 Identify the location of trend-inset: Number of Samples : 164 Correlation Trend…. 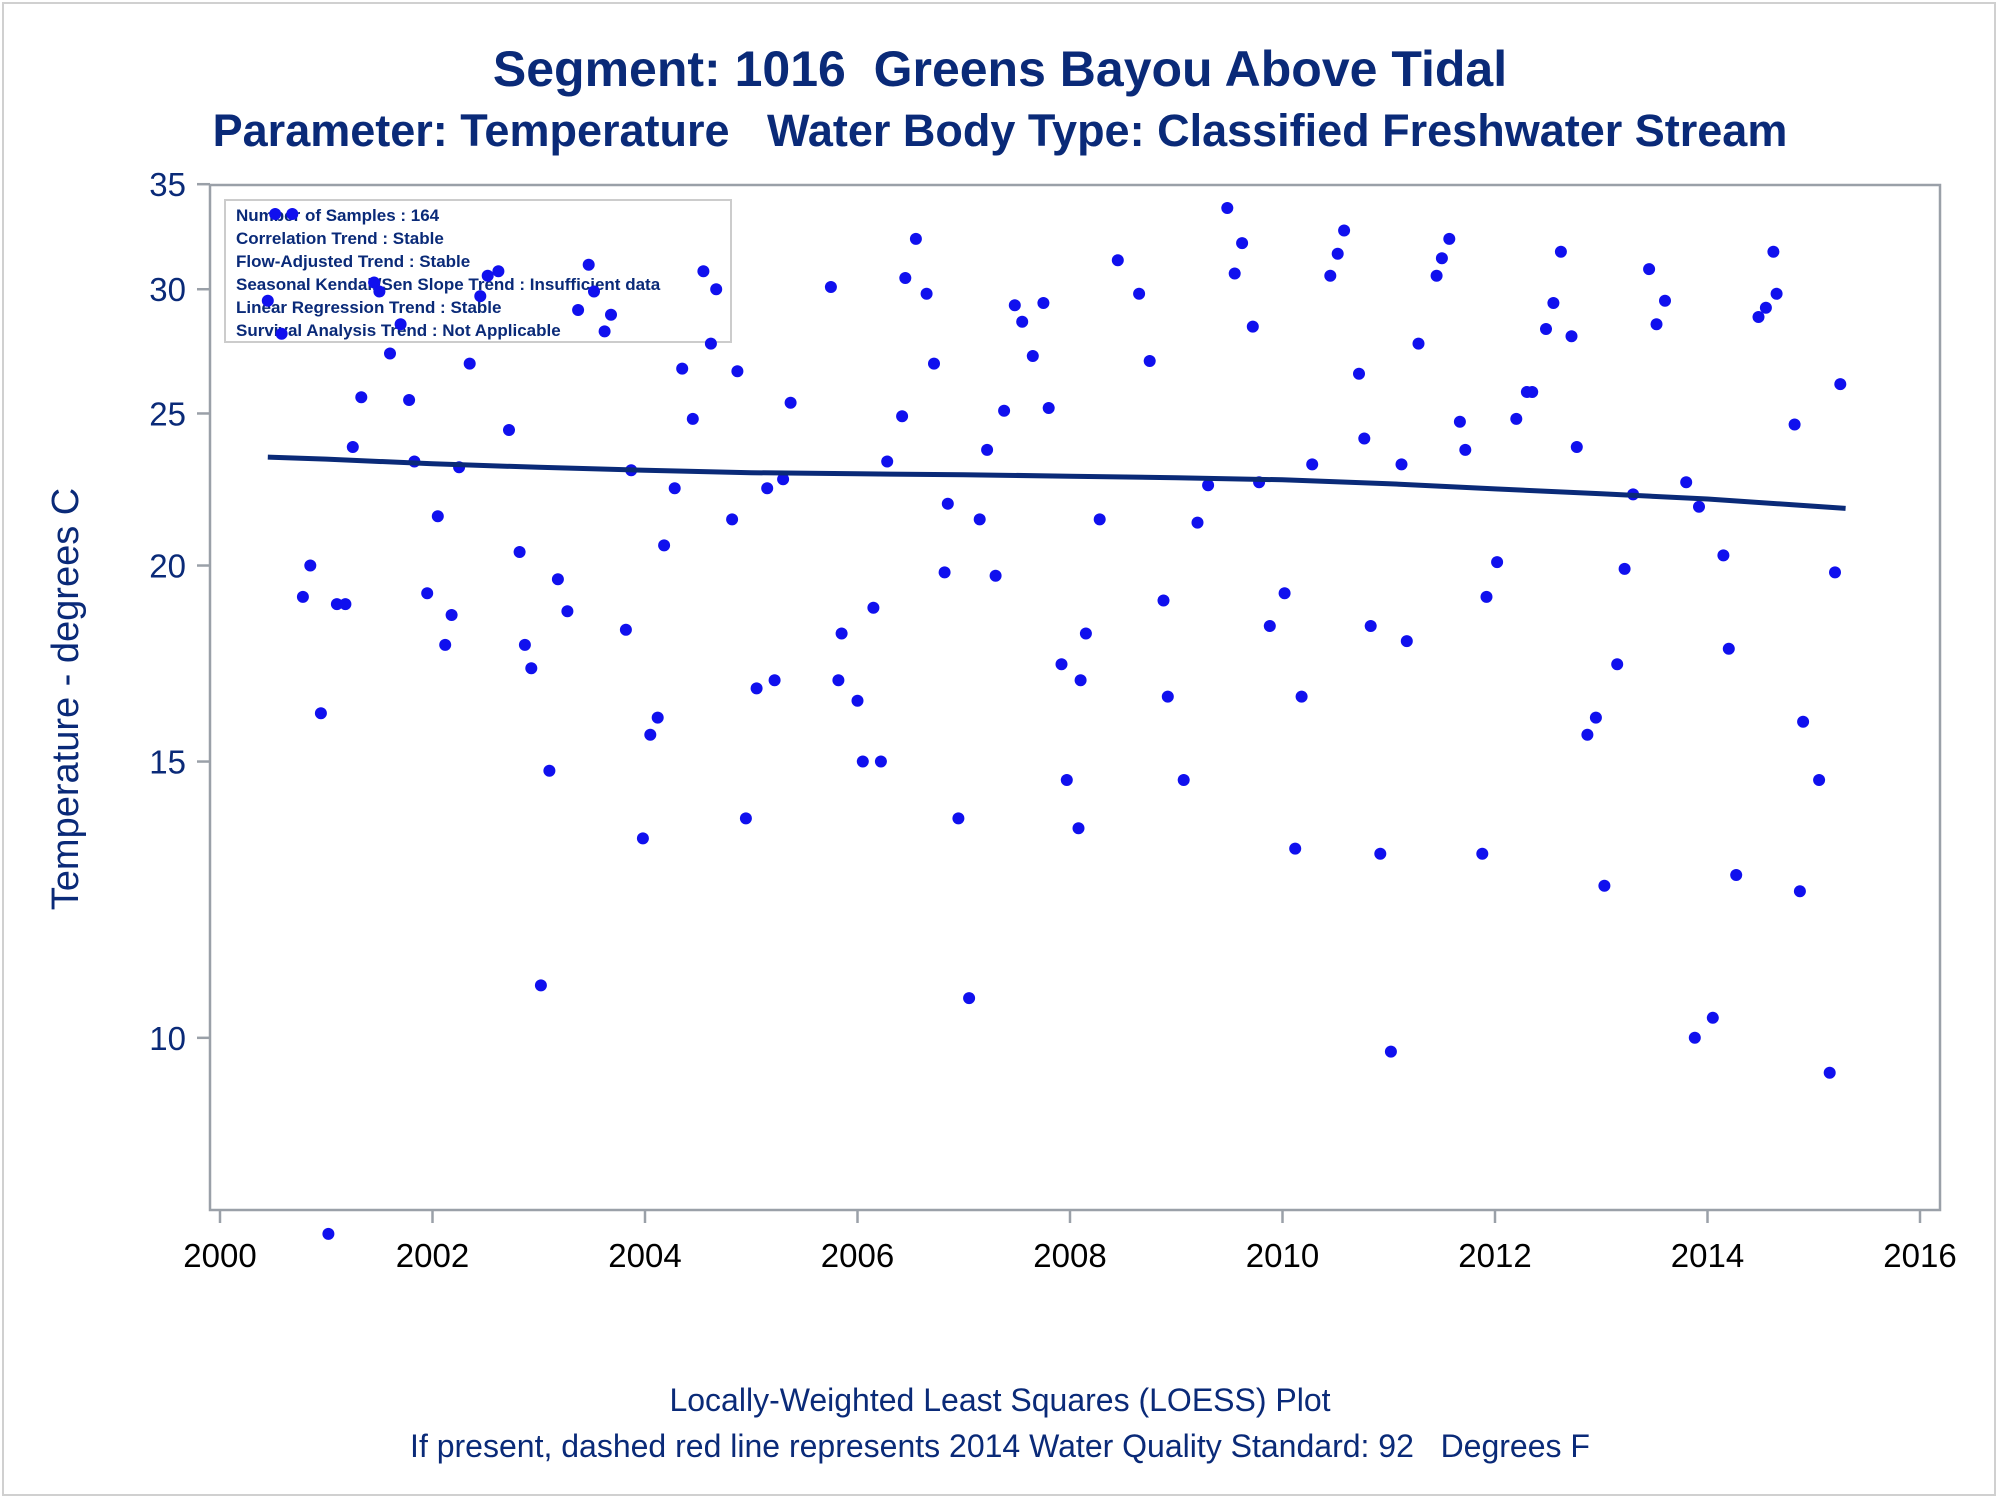
(478, 271).